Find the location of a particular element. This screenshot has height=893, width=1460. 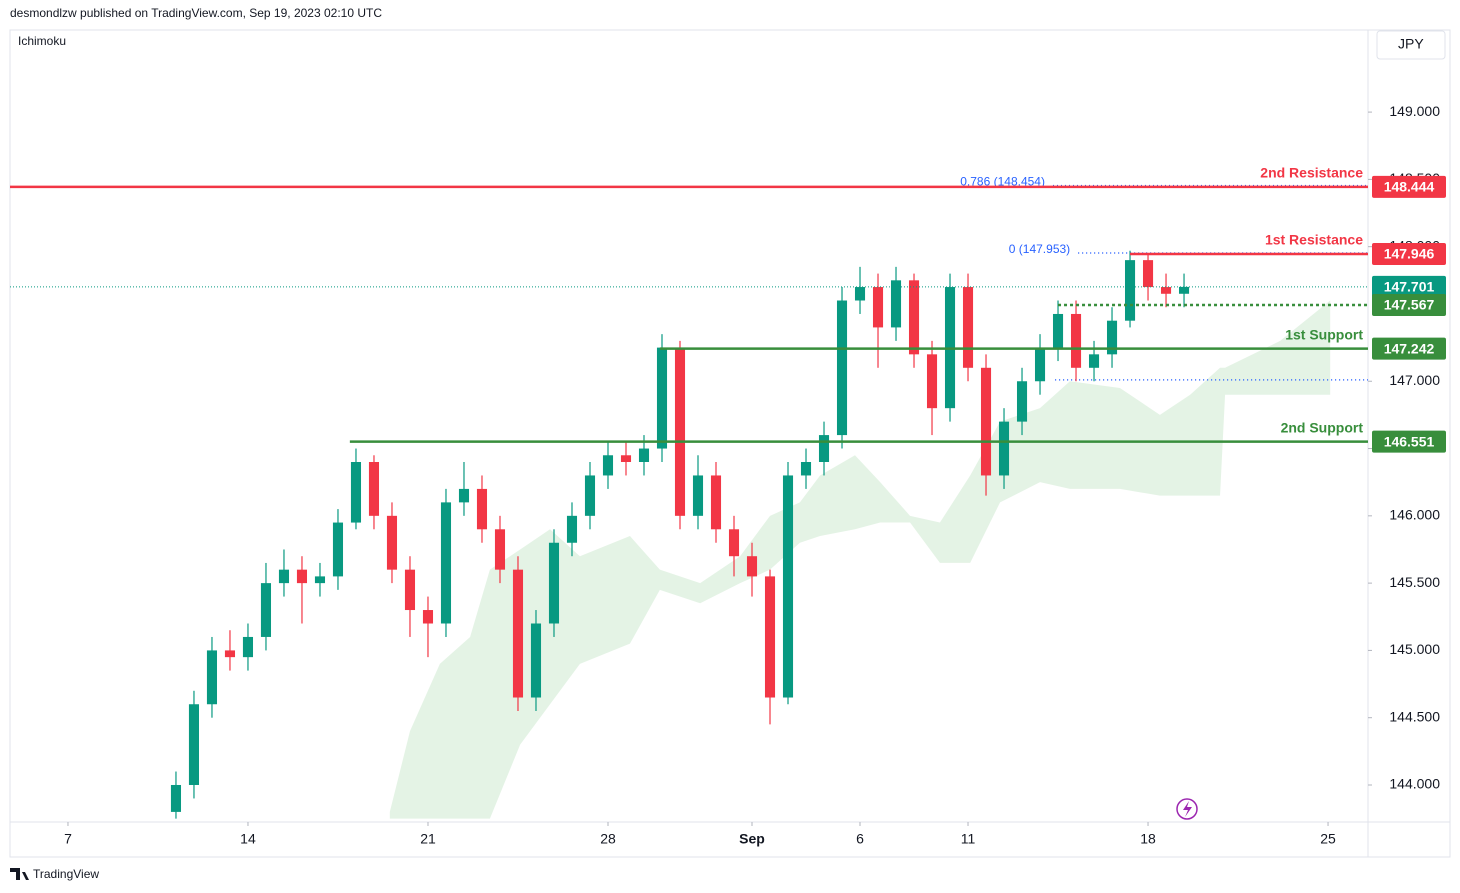

icon-bolt is located at coordinates (1187, 809).